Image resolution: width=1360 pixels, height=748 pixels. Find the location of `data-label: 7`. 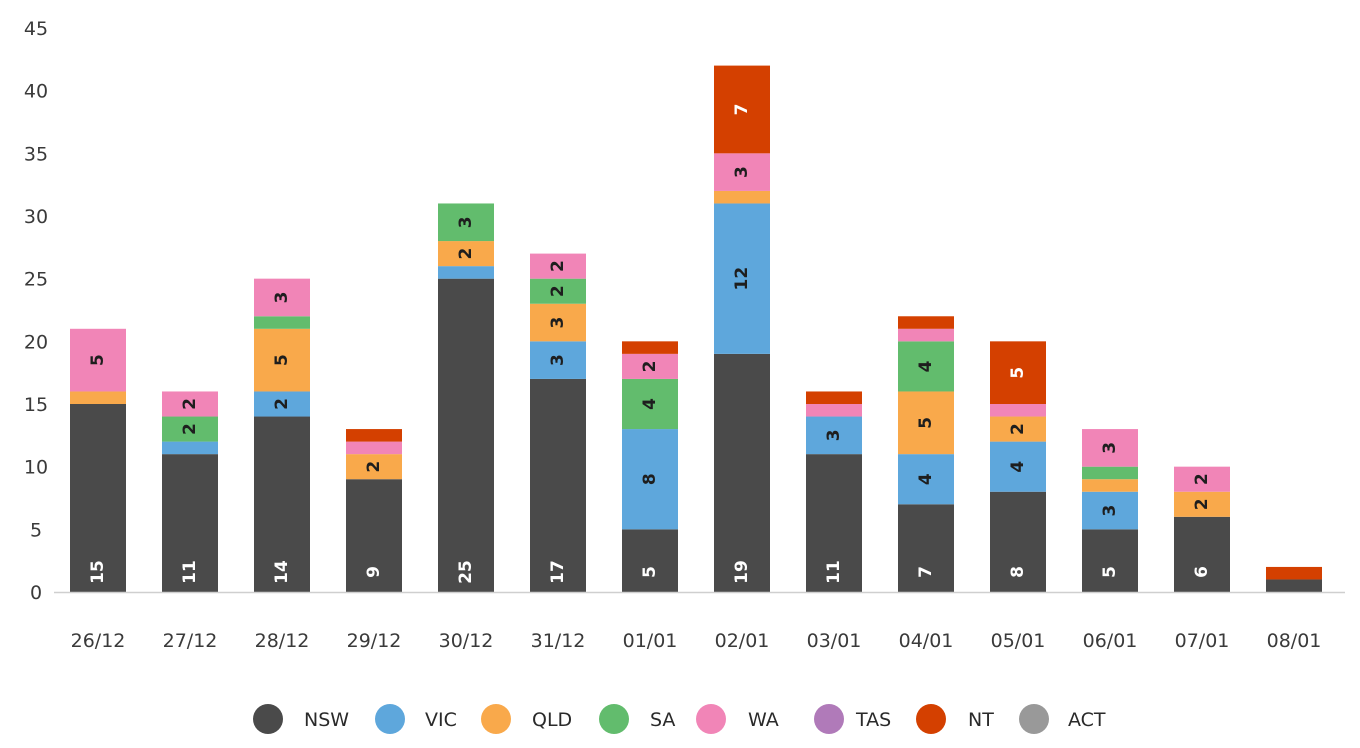

data-label: 7 is located at coordinates (742, 110).